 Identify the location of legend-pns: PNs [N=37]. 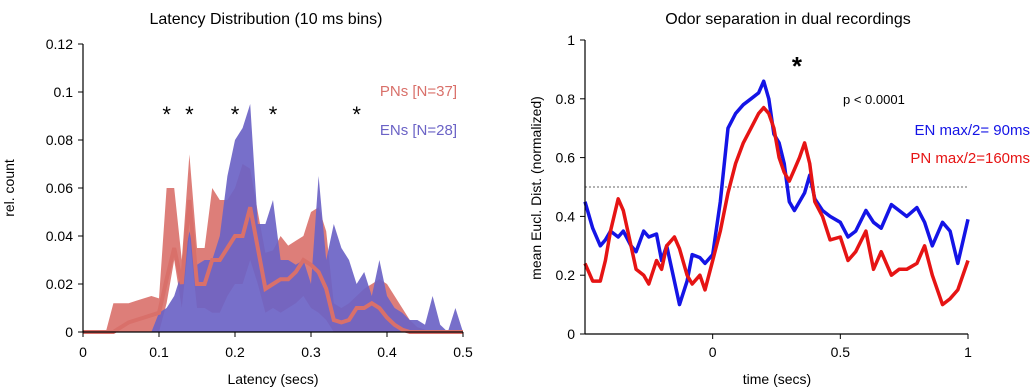
(418, 91).